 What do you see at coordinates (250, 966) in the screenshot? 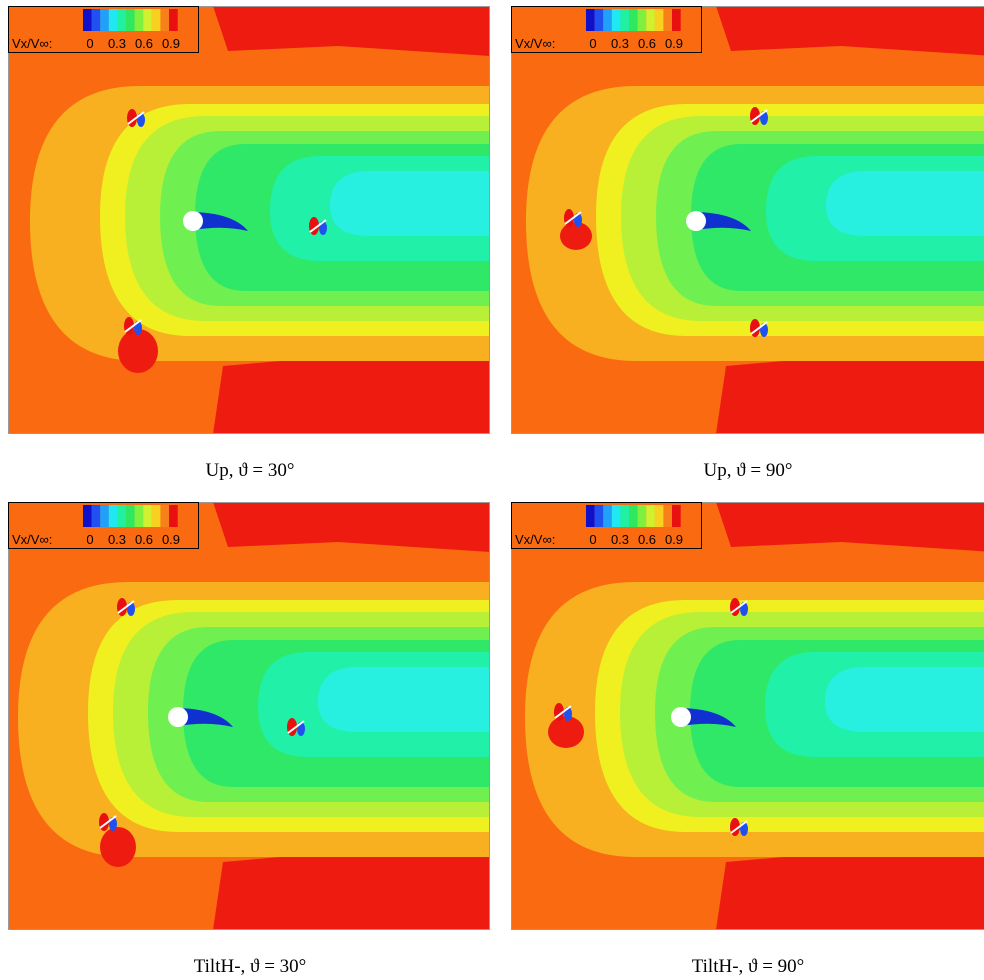
I see `caption: TiltH-, ϑ = 30°` at bounding box center [250, 966].